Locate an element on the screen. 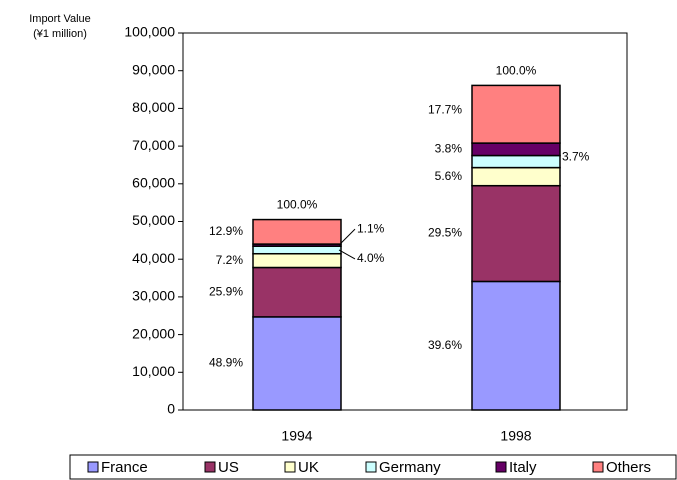 Image resolution: width=677 pixels, height=480 pixels. share-label: 1.1% is located at coordinates (371, 228).